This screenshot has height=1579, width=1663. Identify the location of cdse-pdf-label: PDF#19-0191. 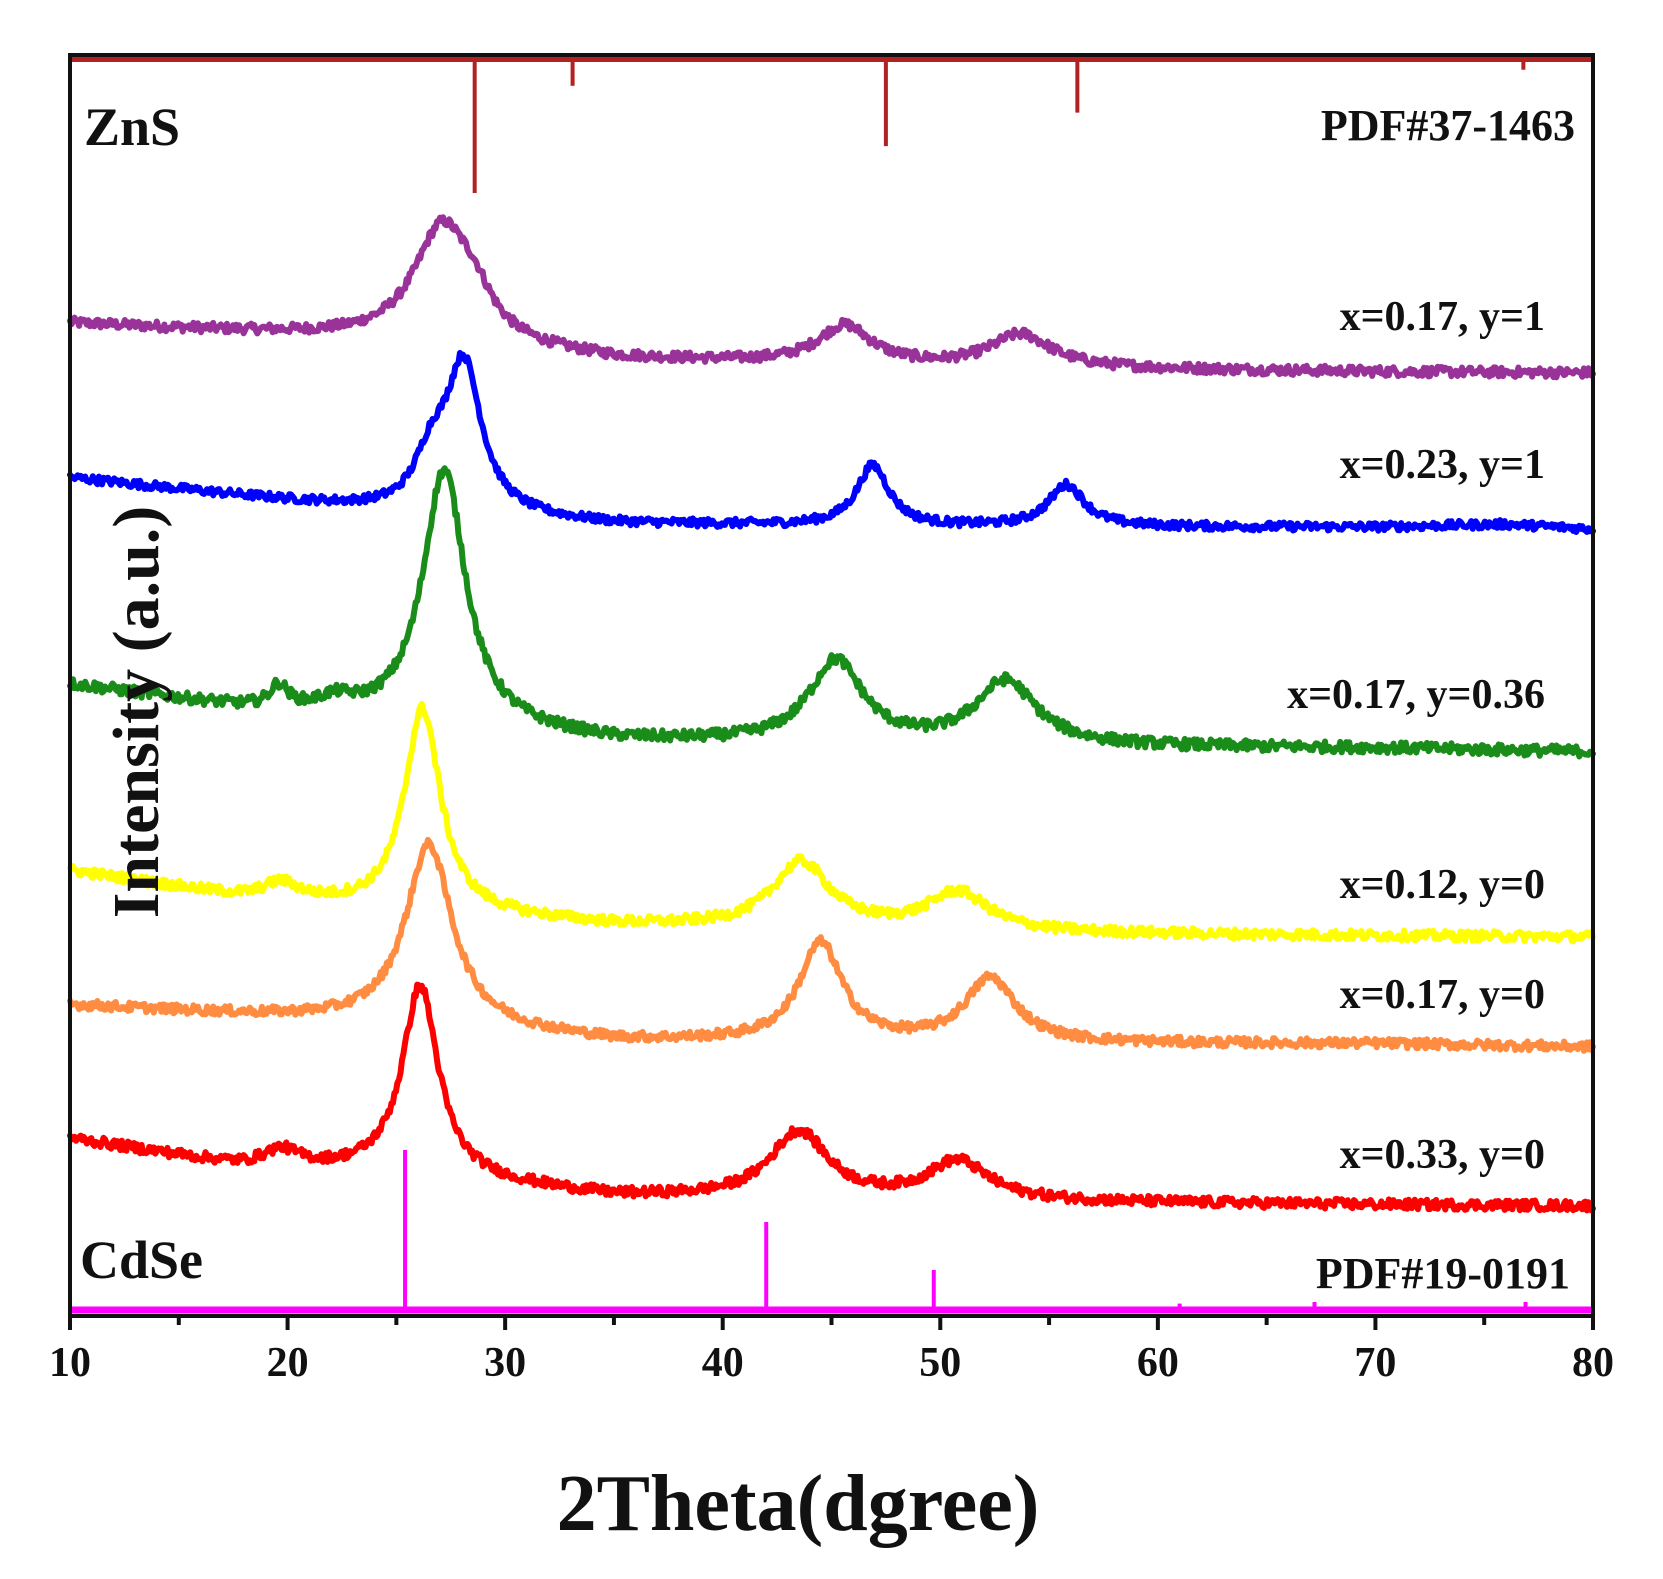
(1443, 1273).